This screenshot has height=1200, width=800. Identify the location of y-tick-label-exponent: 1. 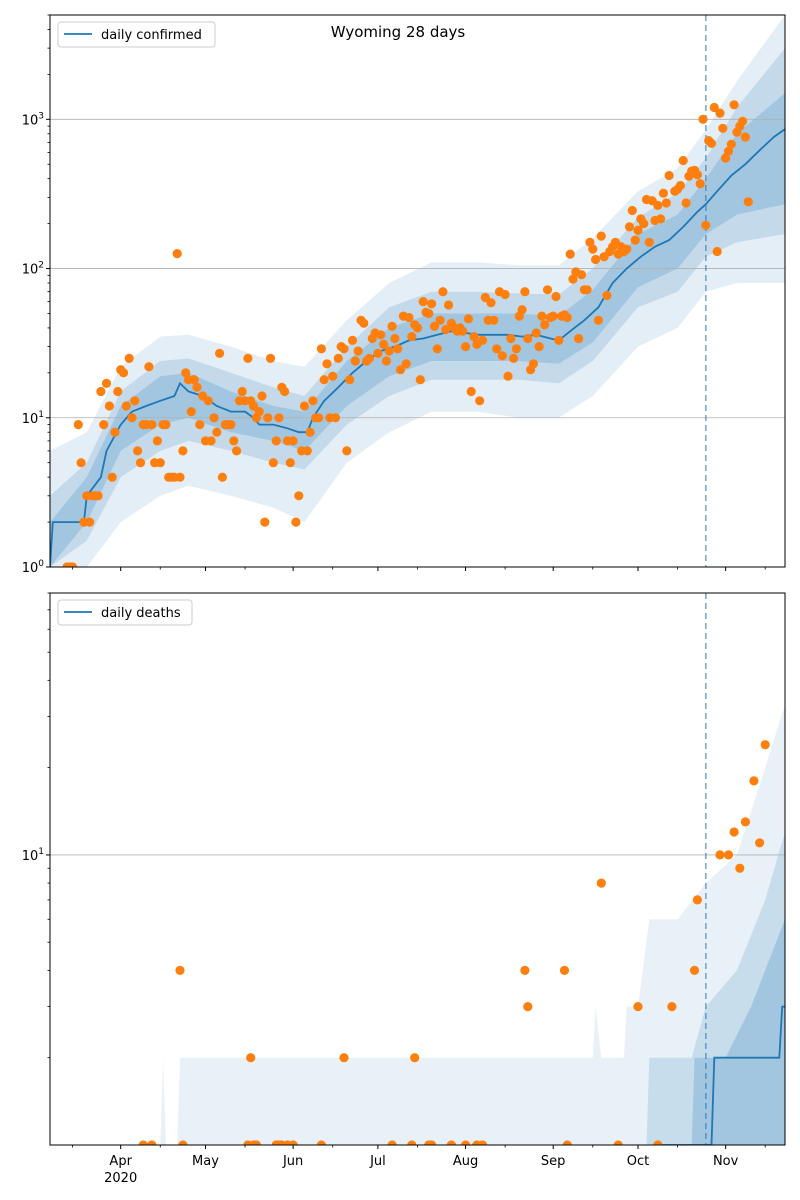
(41, 852).